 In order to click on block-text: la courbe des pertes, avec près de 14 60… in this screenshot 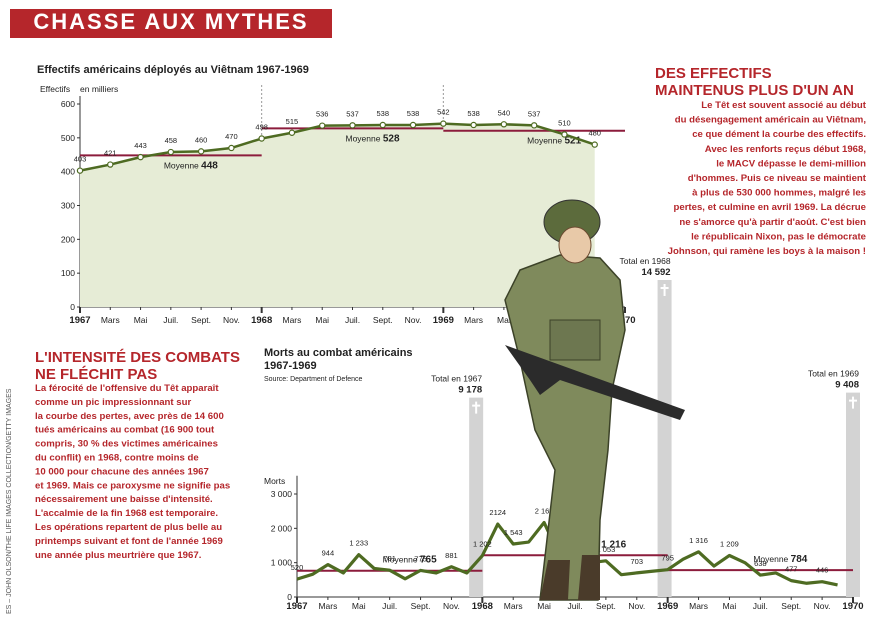, I will do `click(129, 416)`.